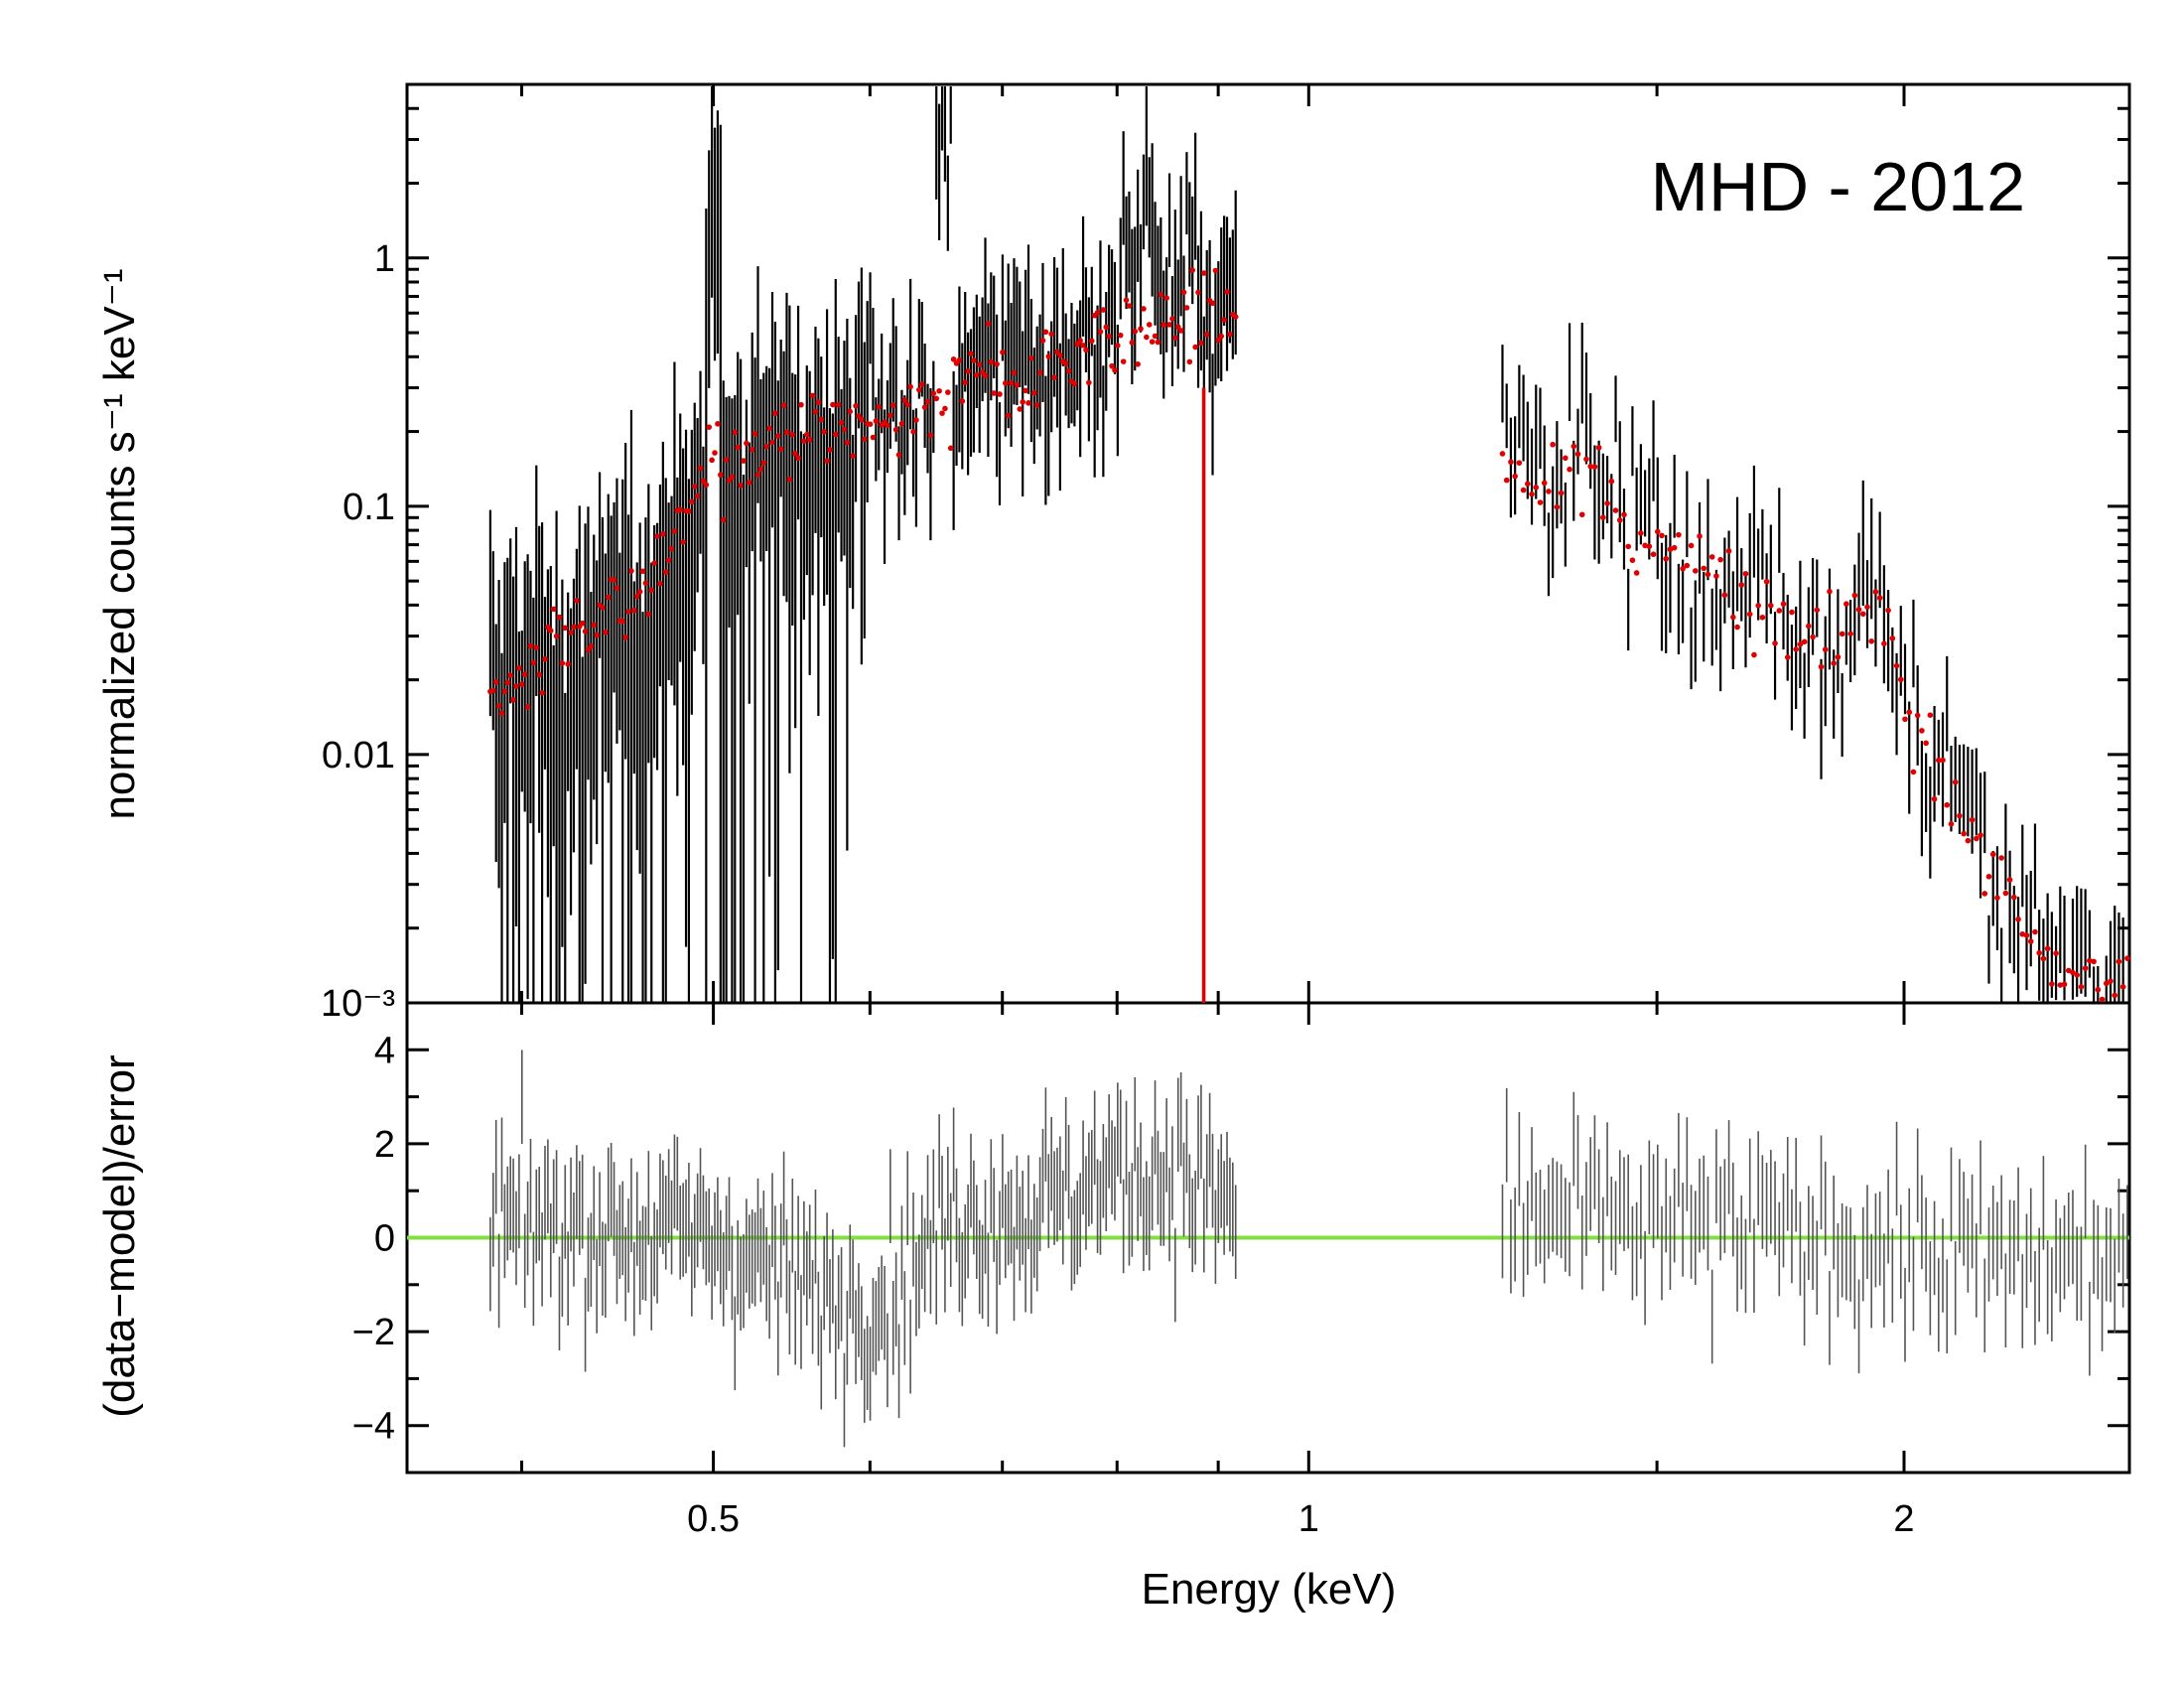 This screenshot has height=1688, width=2184. What do you see at coordinates (373, 1427) in the screenshot?
I see `res-tick-label-neg4: −4` at bounding box center [373, 1427].